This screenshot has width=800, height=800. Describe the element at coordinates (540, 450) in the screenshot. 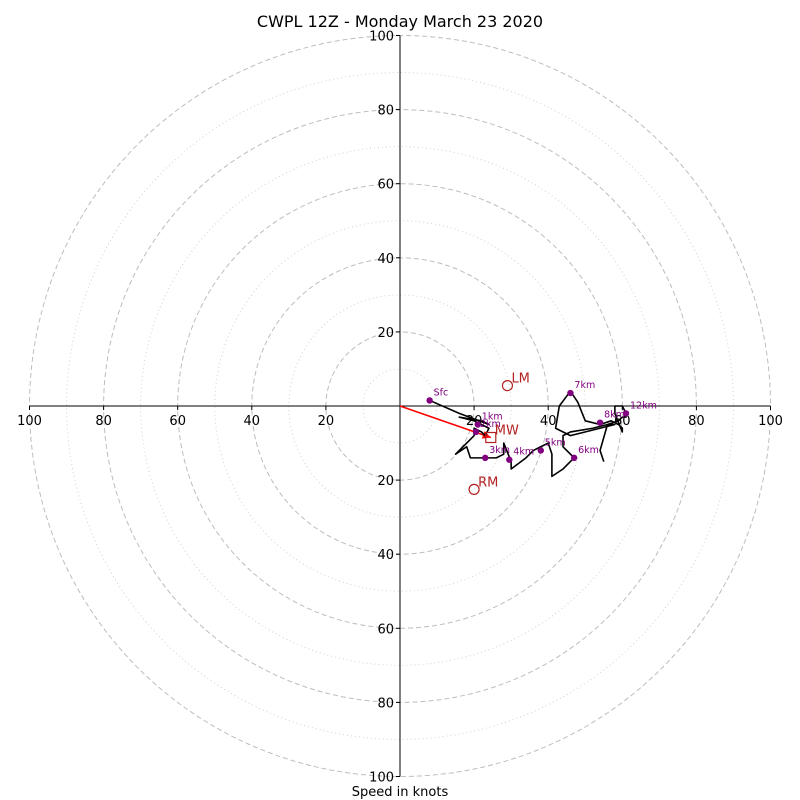

I see `height-marker-5km` at that location.